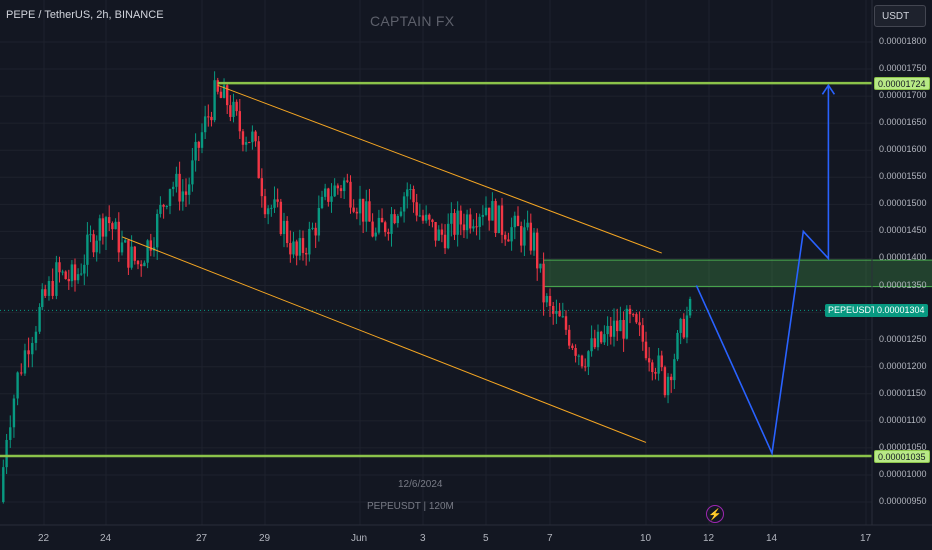 Image resolution: width=932 pixels, height=550 pixels. I want to click on price-tick-label: 0.00000950, so click(903, 501).